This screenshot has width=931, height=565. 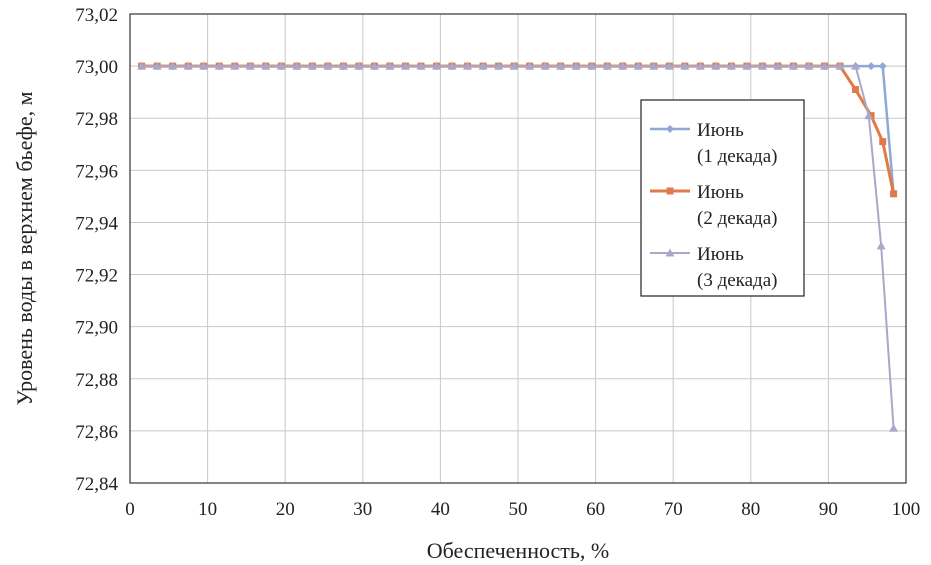 What do you see at coordinates (737, 218) in the screenshot?
I see `legend-label: (2 декада)` at bounding box center [737, 218].